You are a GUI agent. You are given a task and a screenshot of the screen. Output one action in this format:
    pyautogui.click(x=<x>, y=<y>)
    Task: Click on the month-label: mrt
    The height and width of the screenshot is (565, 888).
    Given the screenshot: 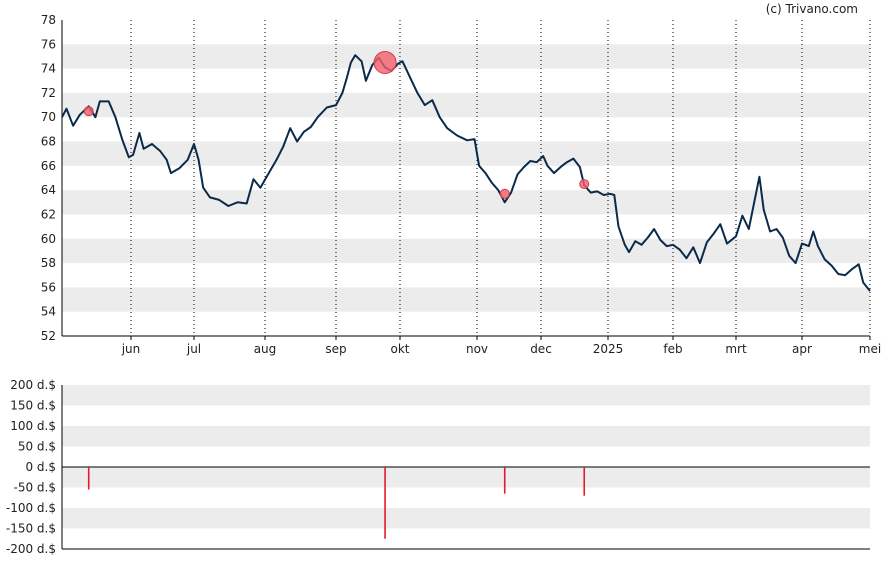 What is the action you would take?
    pyautogui.click(x=736, y=349)
    